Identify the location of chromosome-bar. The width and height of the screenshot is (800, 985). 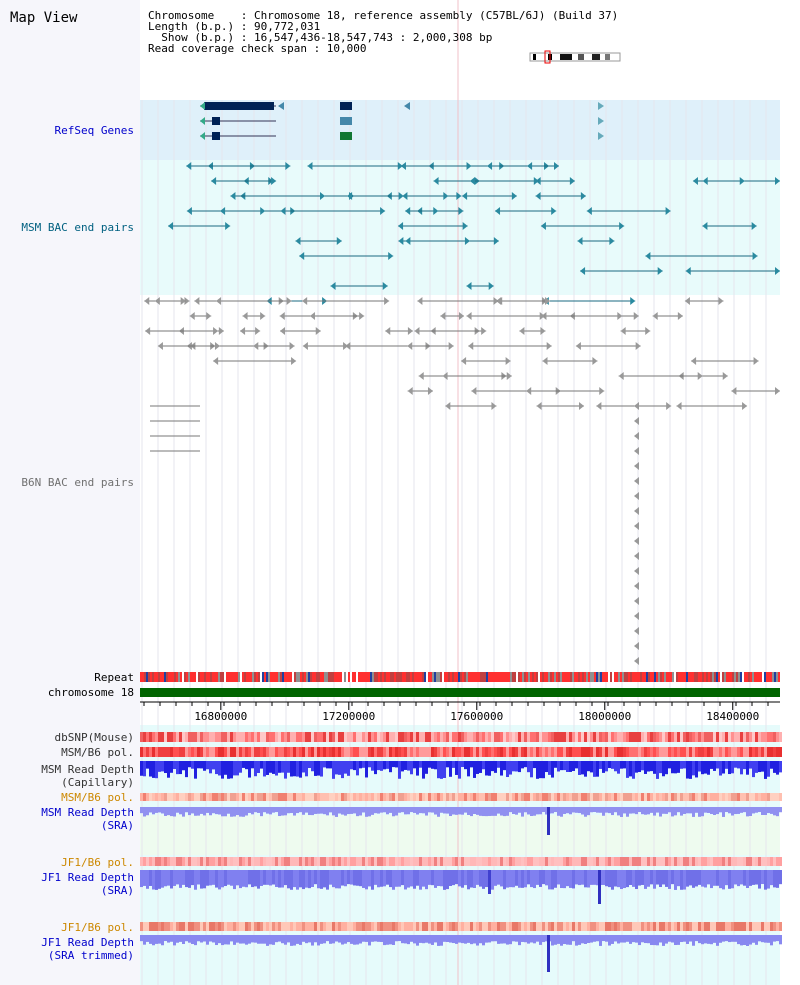
(460, 692).